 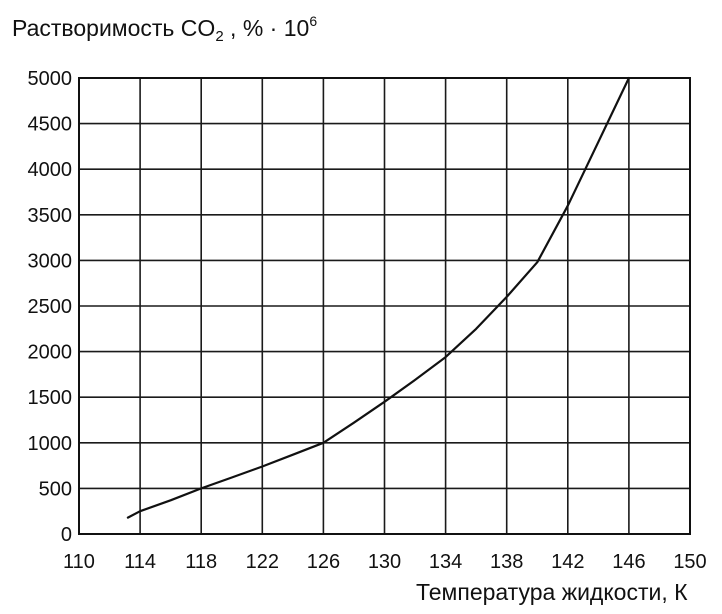 What do you see at coordinates (262, 562) in the screenshot?
I see `x-tick-label: 122` at bounding box center [262, 562].